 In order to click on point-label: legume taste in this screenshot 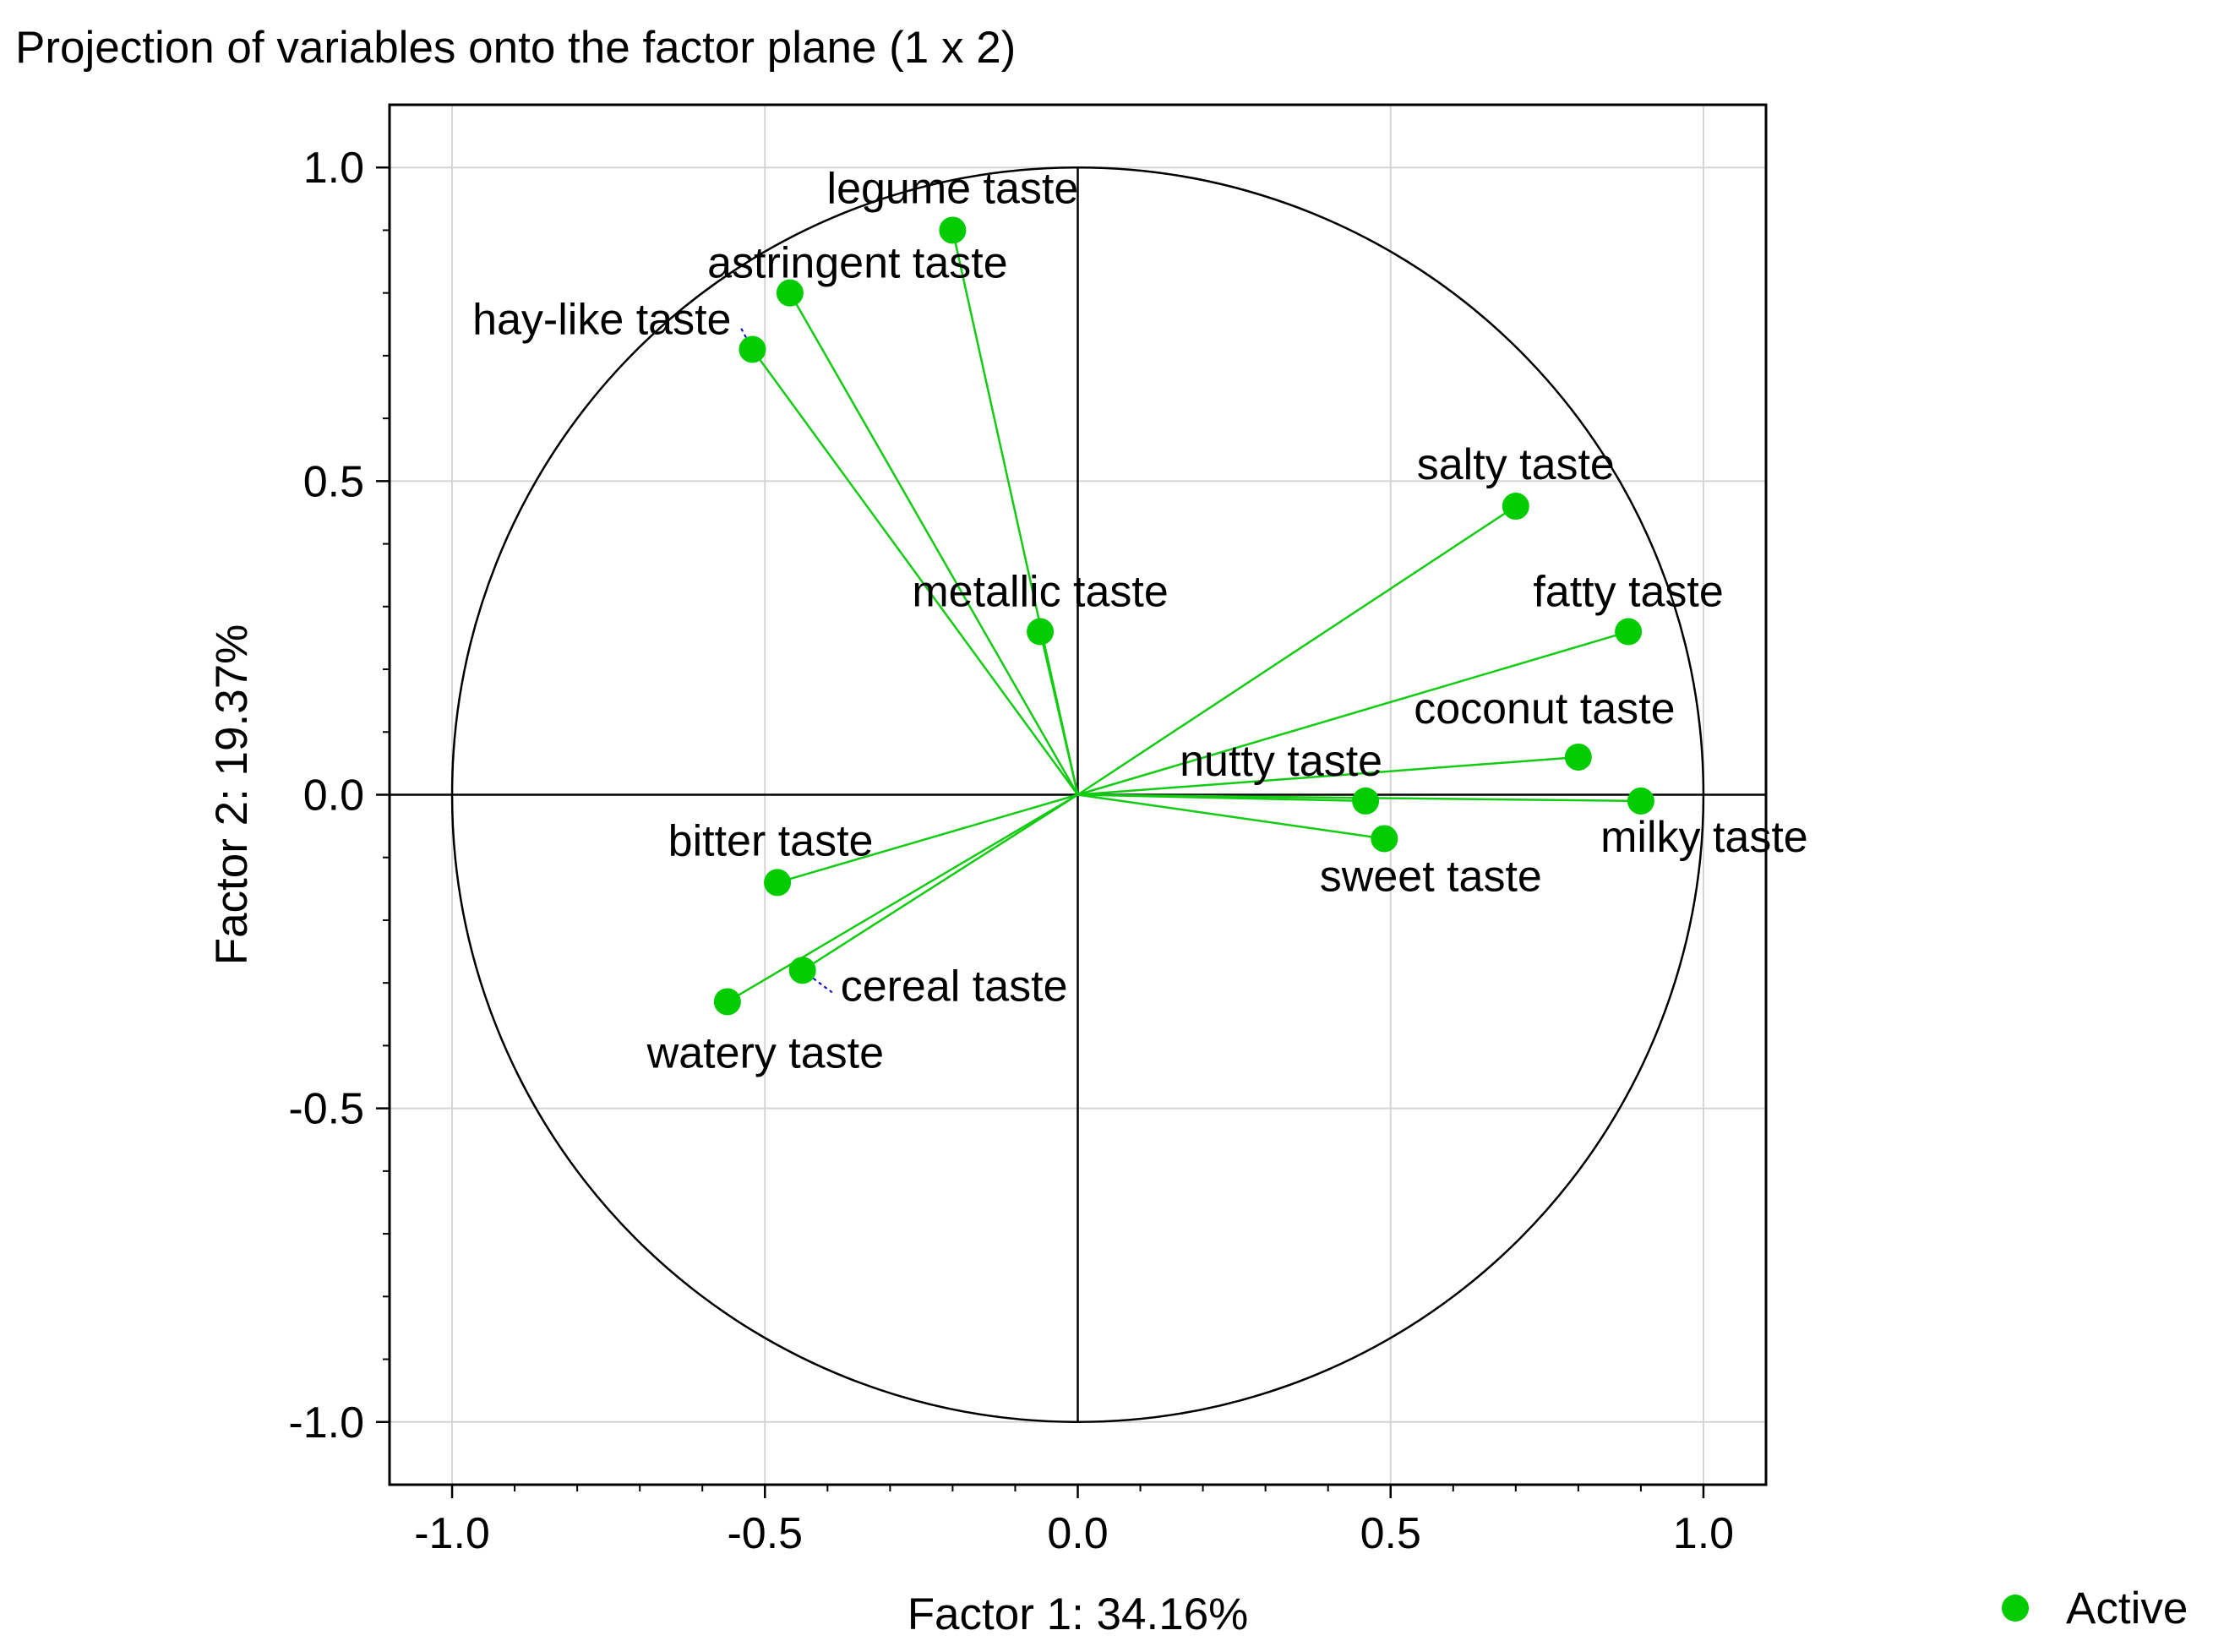, I will do `click(953, 188)`.